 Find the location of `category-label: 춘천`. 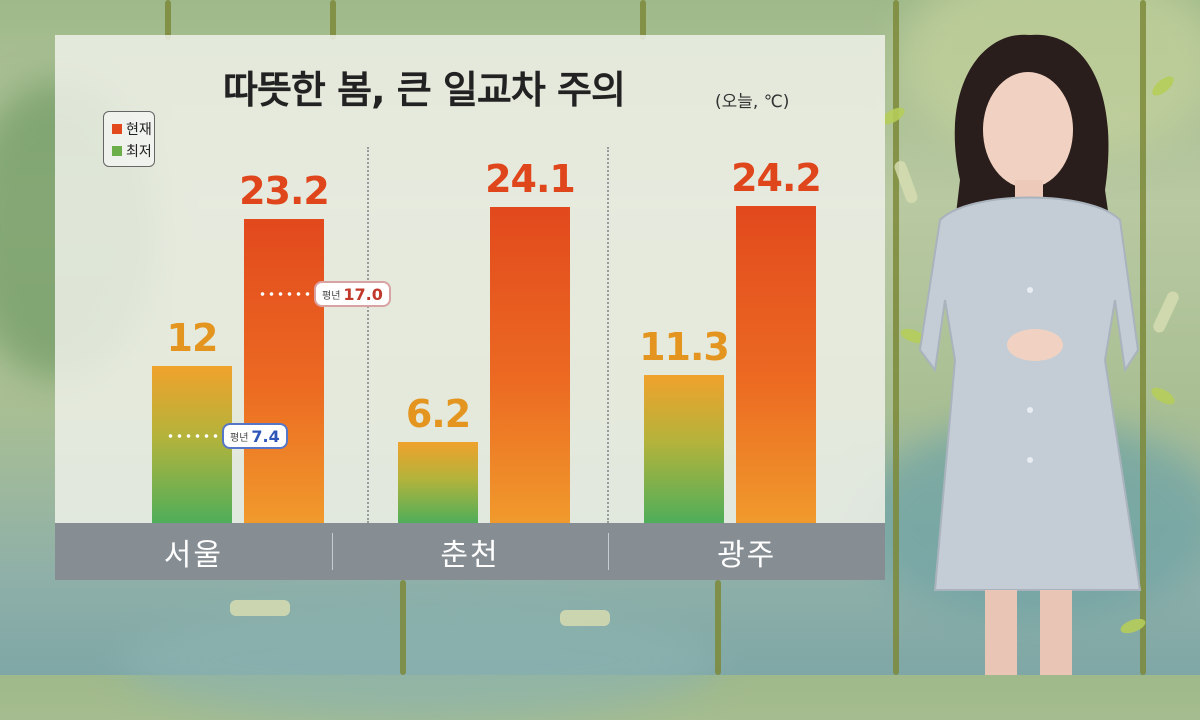

category-label: 춘천 is located at coordinates (470, 551).